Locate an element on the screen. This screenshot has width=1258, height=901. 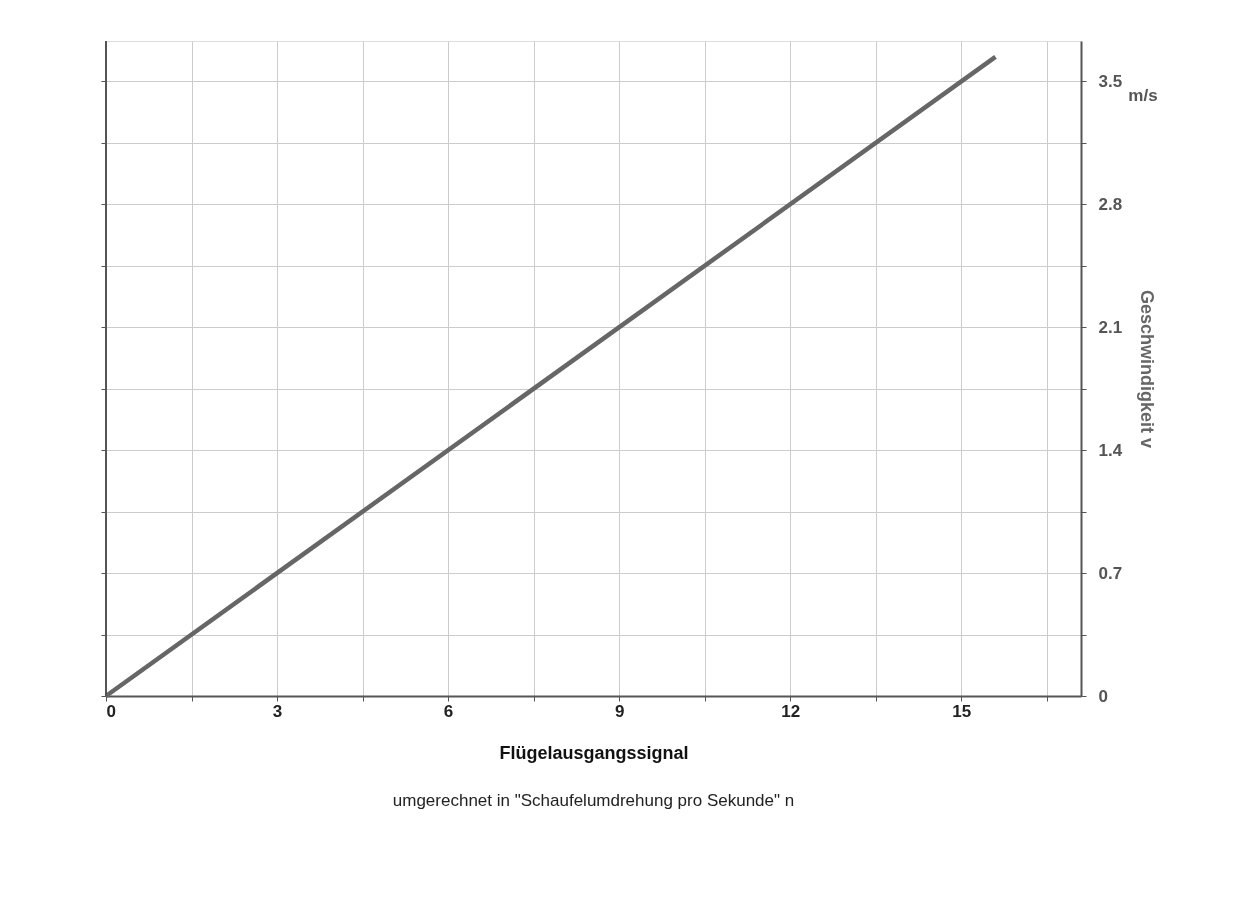
y-tick-label: 3.5 is located at coordinates (1110, 81).